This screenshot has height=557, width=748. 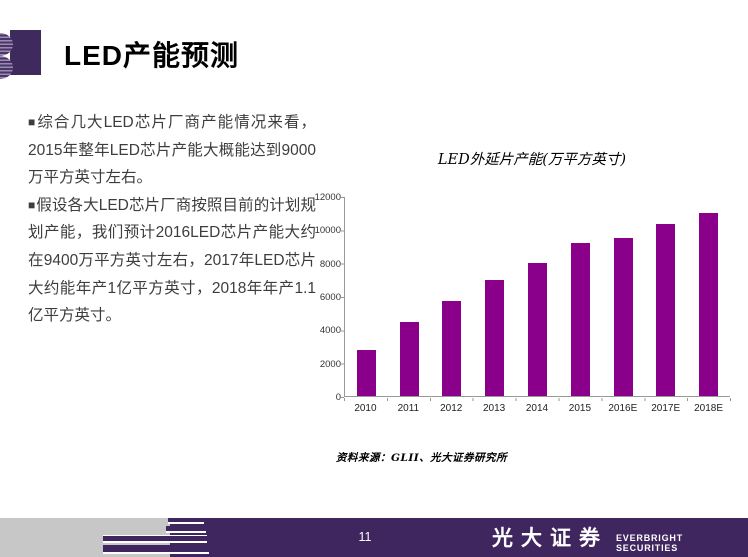 I want to click on x-axis-tick-label: 2012, so click(x=451, y=408).